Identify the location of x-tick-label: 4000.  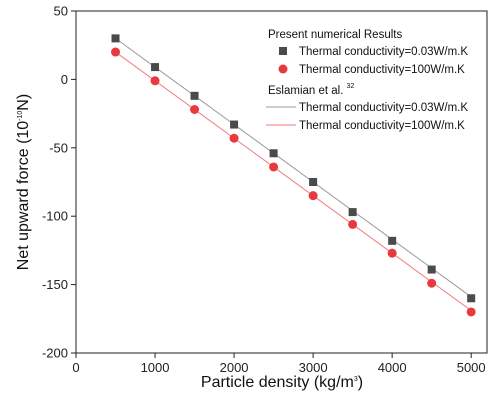
(392, 367).